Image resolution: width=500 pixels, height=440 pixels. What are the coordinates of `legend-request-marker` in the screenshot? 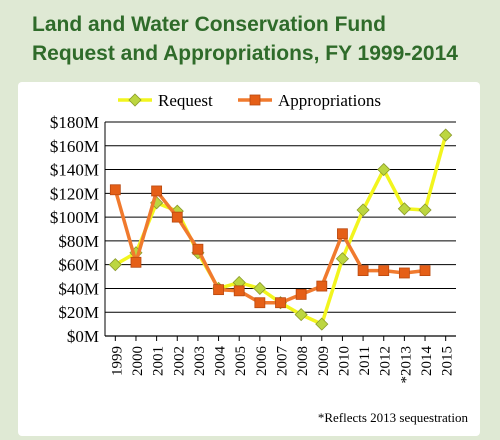 It's located at (135, 100).